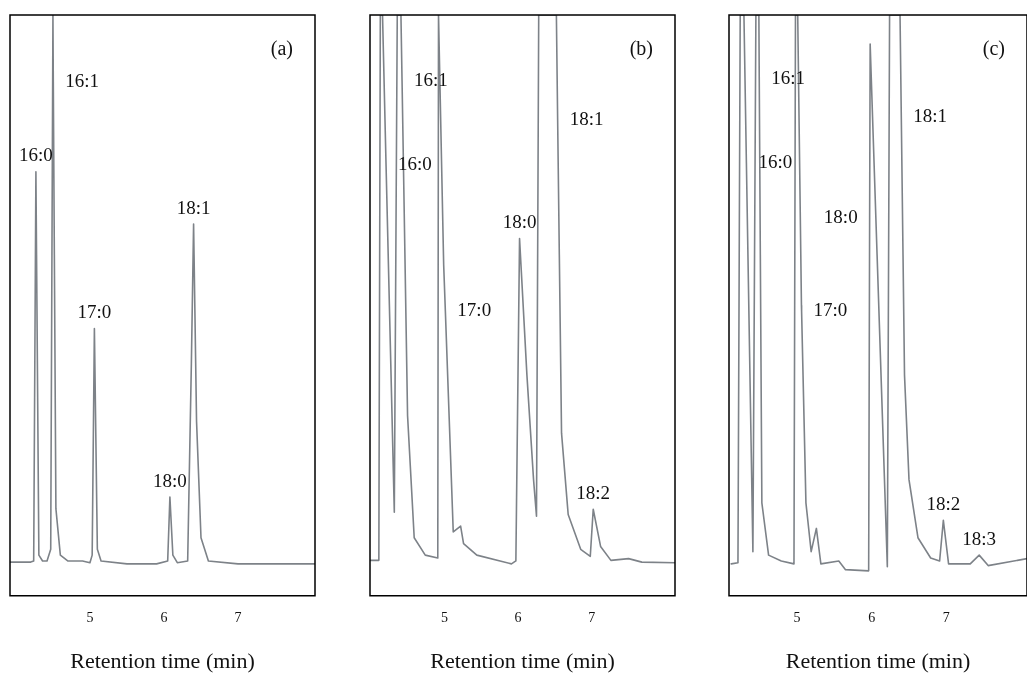 The image size is (1027, 687). Describe the element at coordinates (979, 538) in the screenshot. I see `annotation: 18:3` at that location.